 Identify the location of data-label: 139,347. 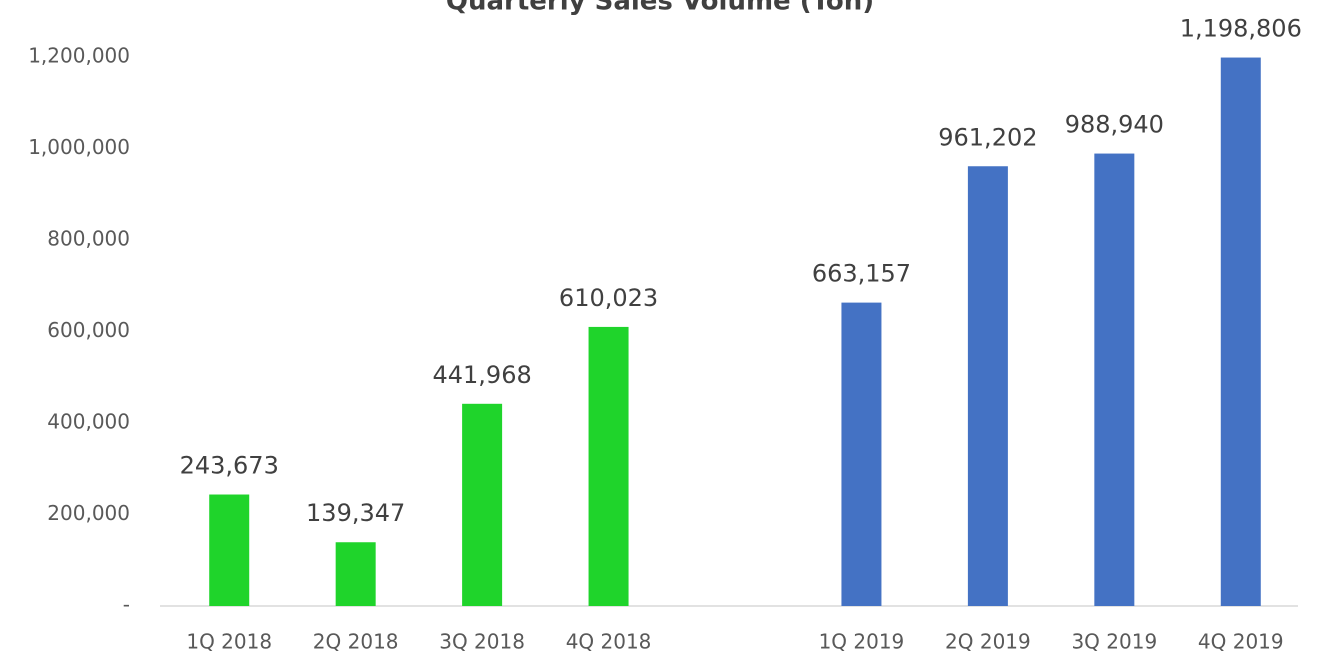
(355, 513).